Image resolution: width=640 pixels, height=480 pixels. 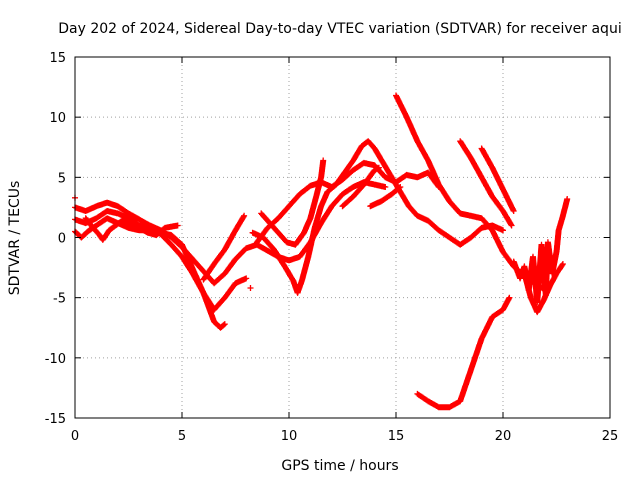 I want to click on series-isolated, so click(x=163, y=242).